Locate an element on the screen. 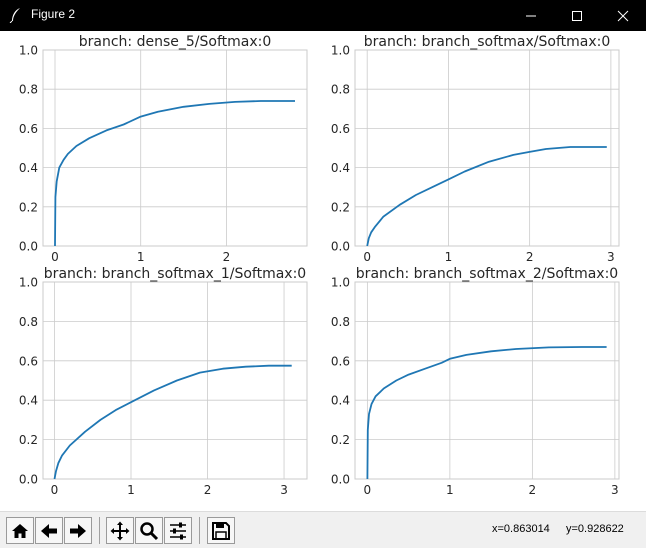 This screenshot has height=548, width=646. close-icon is located at coordinates (623, 16).